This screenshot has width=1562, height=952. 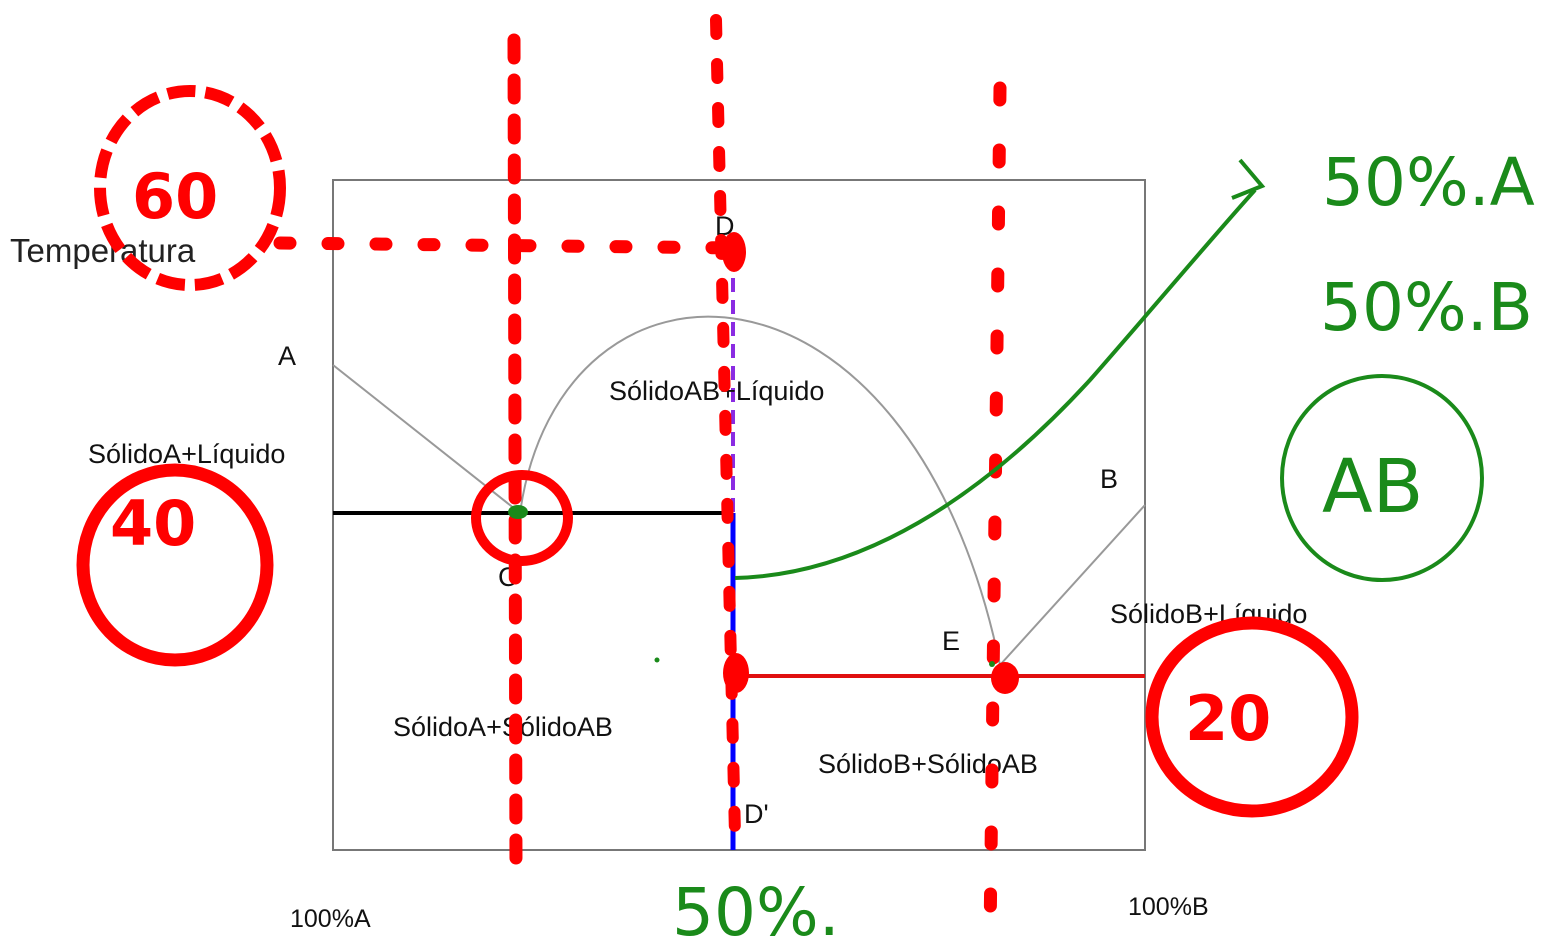 What do you see at coordinates (725, 427) in the screenshot?
I see `red-dotted-vertical-middle` at bounding box center [725, 427].